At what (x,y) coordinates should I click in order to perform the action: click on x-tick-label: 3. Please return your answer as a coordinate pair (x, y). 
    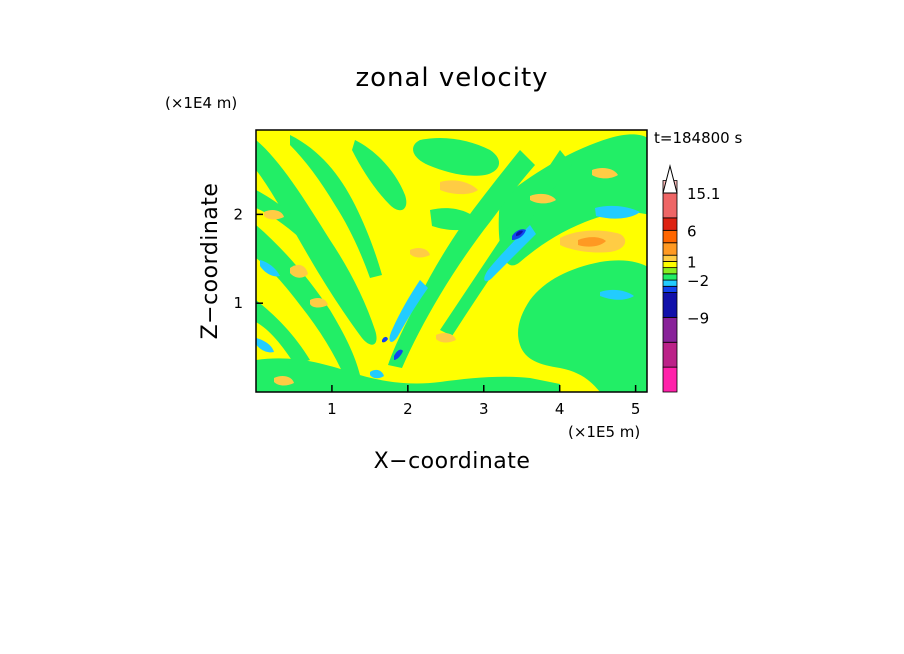
    Looking at the image, I should click on (484, 409).